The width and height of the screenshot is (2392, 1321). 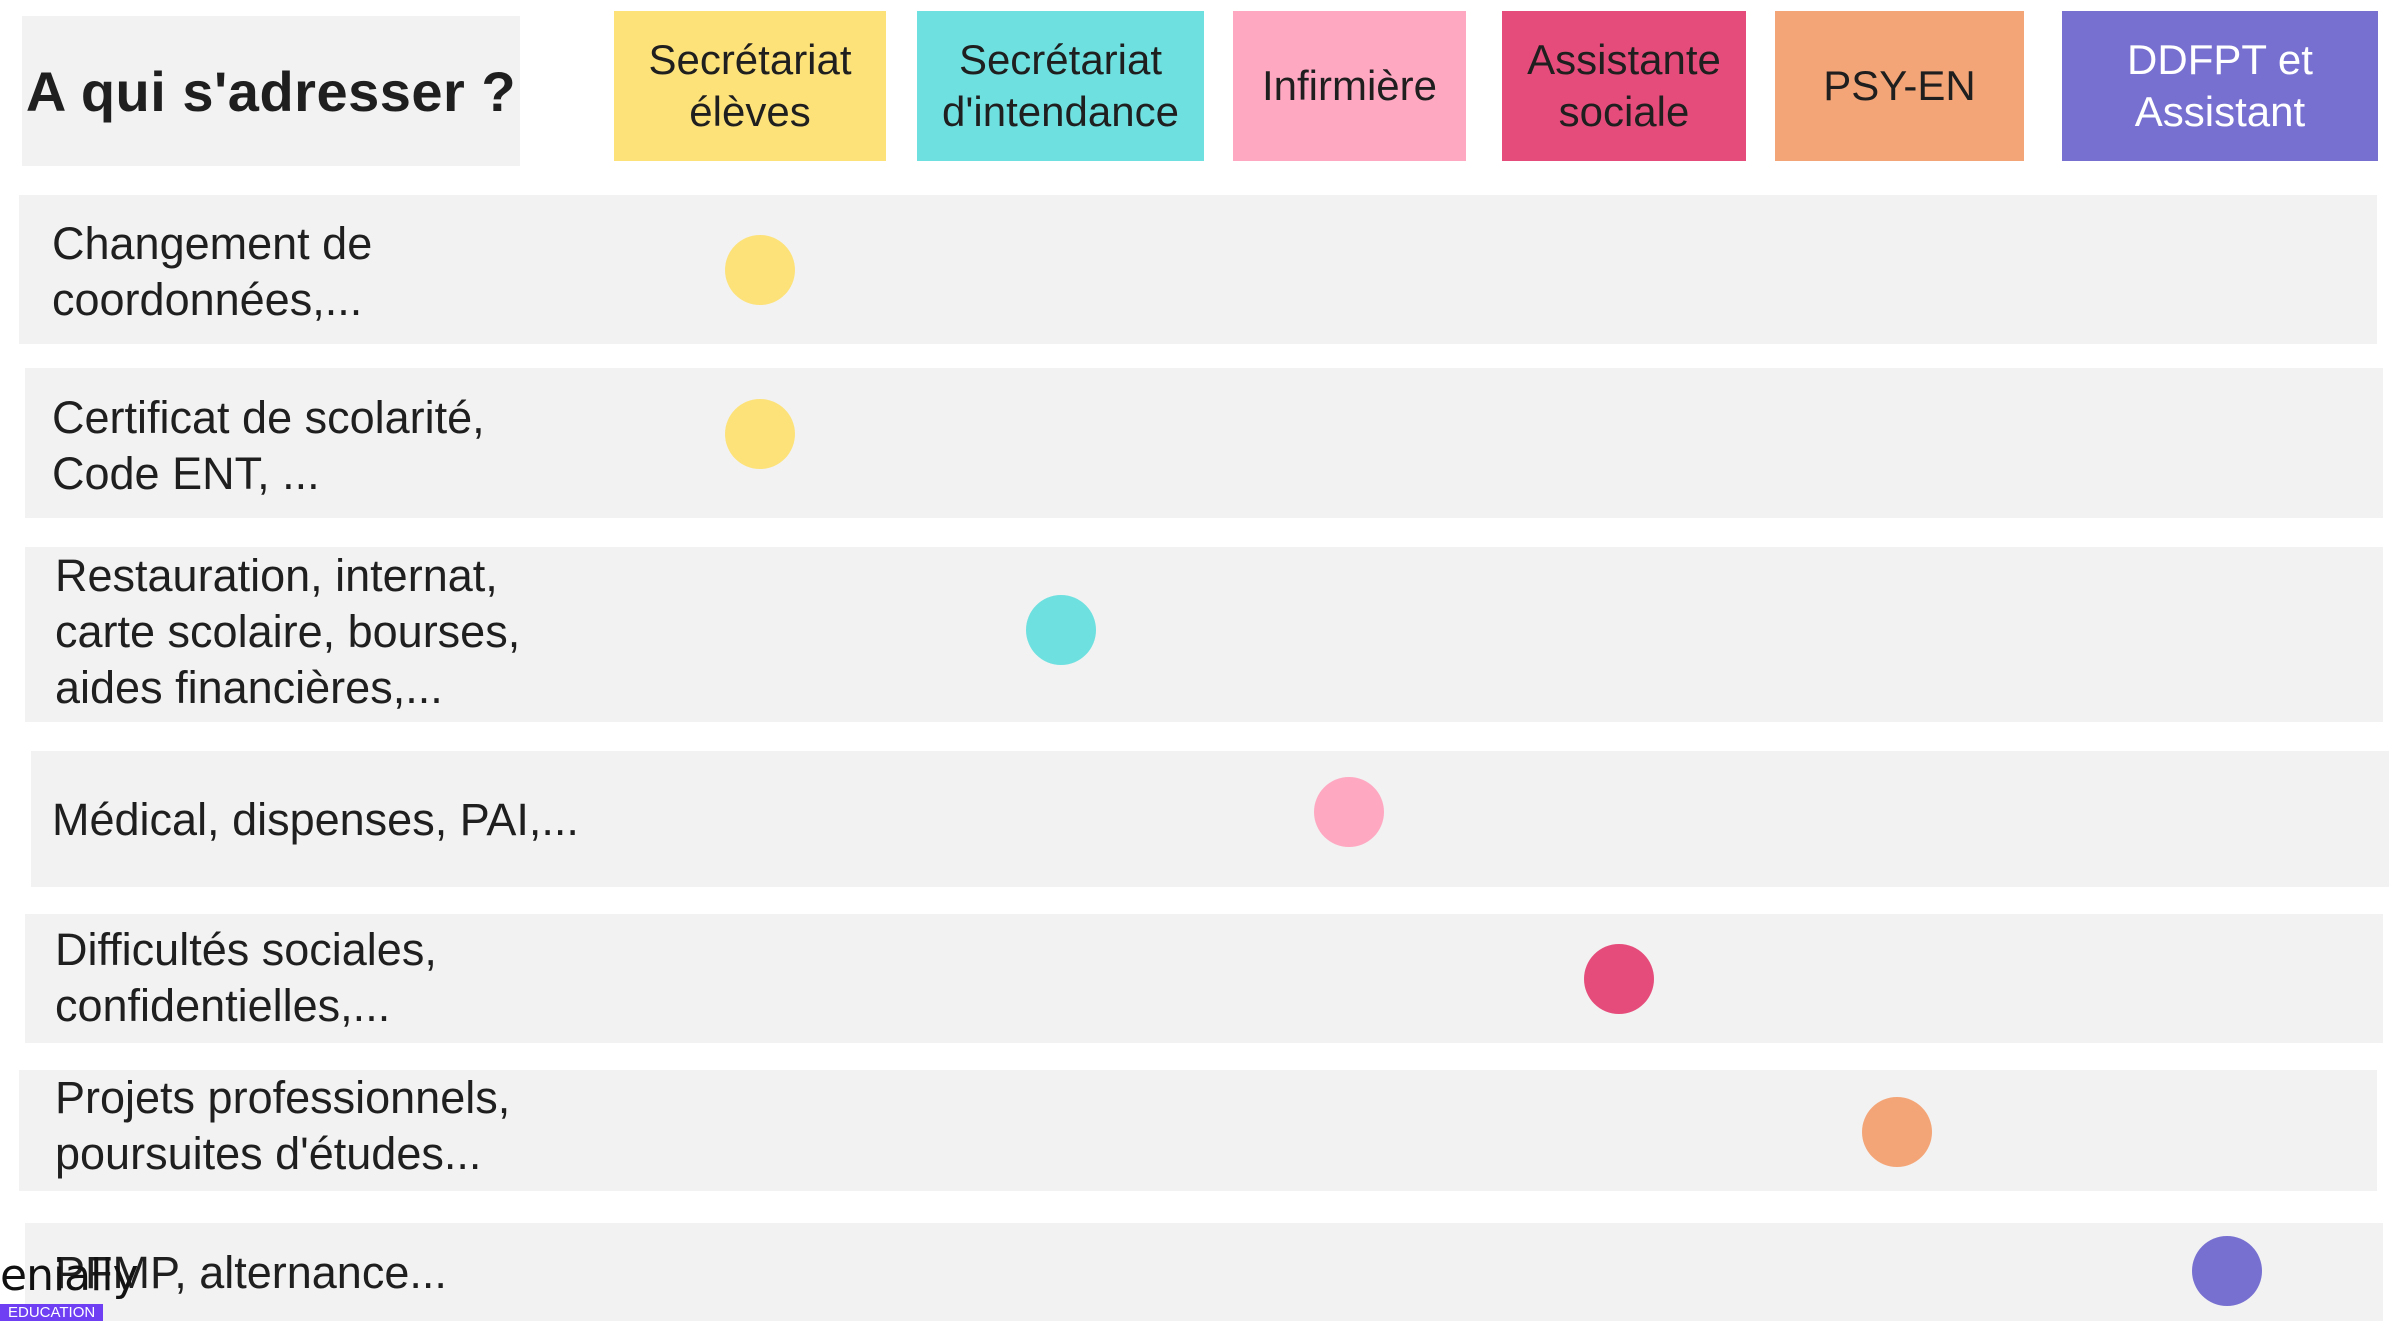 What do you see at coordinates (1349, 86) in the screenshot?
I see `column-header-3: Infirmière` at bounding box center [1349, 86].